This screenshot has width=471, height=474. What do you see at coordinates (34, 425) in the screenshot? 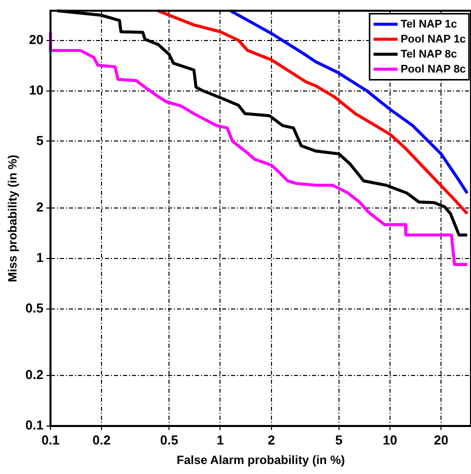
I see `y-tick-label: 0.1` at bounding box center [34, 425].